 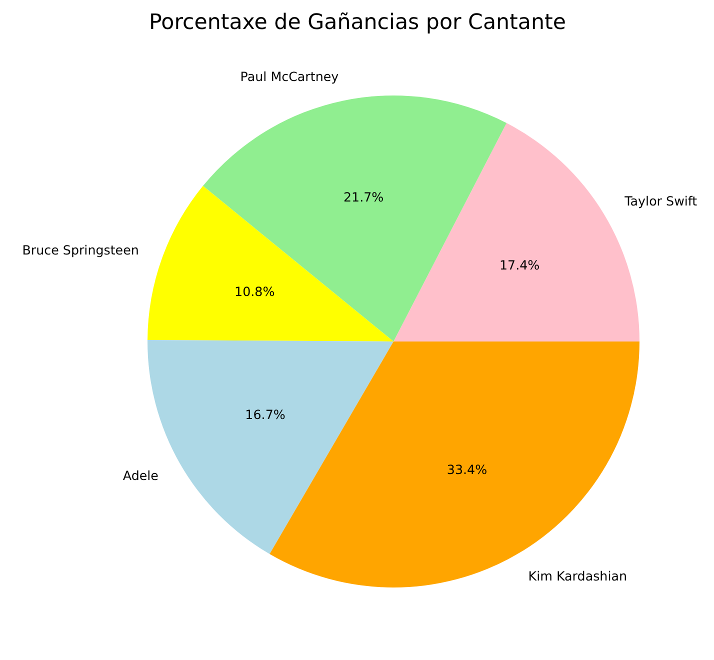 What do you see at coordinates (80, 250) in the screenshot?
I see `slice-label: Bruce Springsteen` at bounding box center [80, 250].